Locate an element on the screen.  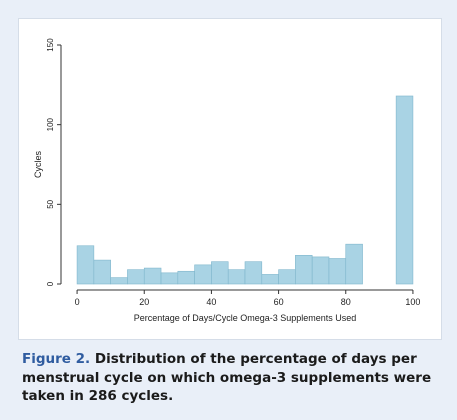
y-tick-label: 0 is located at coordinates (50, 283).